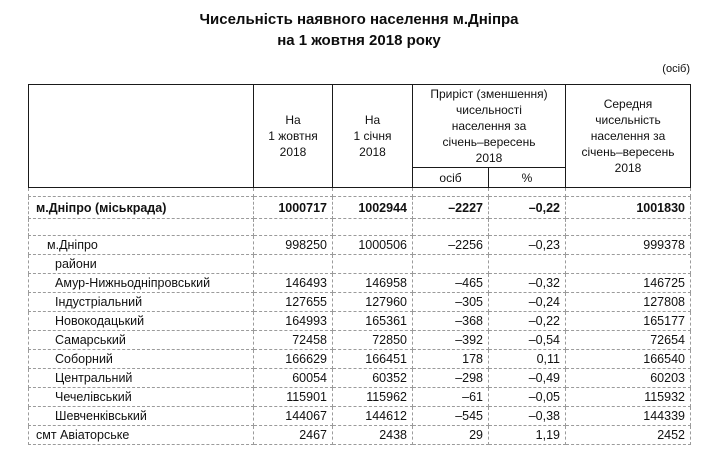  What do you see at coordinates (141, 416) in the screenshot?
I see `row-label: Шевченківський` at bounding box center [141, 416].